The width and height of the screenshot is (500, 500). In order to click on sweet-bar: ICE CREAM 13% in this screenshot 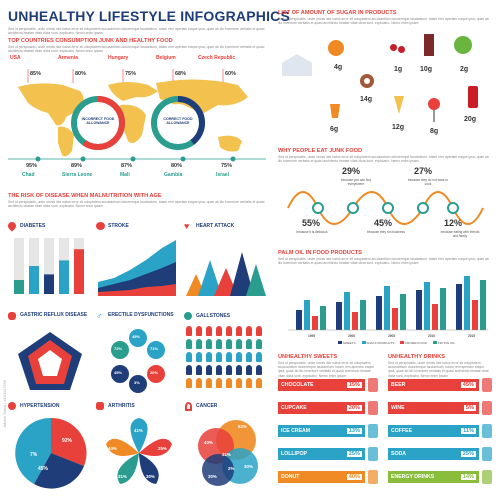, I will do `click(321, 431)`.